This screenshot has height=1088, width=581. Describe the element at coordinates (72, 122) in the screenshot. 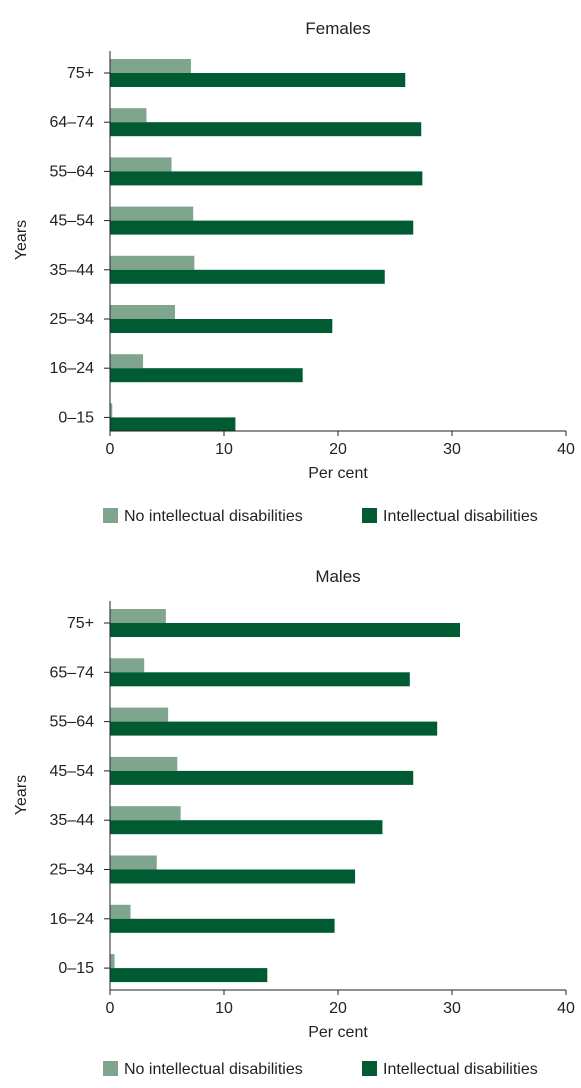

I see `y-tick-label: 64–74` at that location.